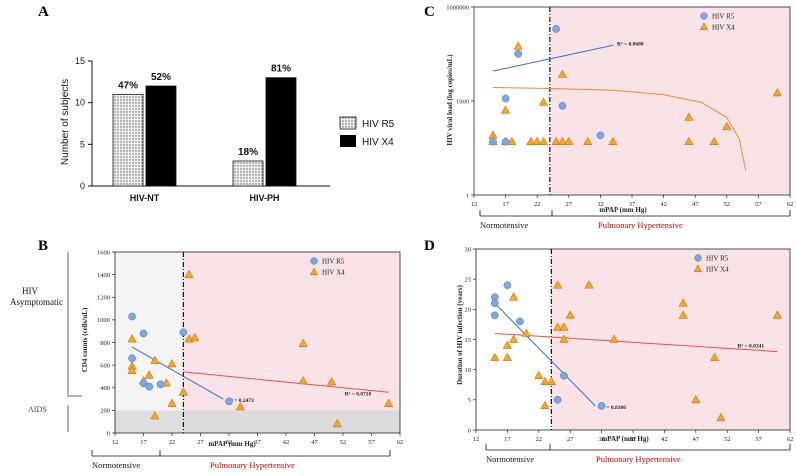 This screenshot has height=476, width=796. Describe the element at coordinates (429, 12) in the screenshot. I see `panel-c-letter: C` at that location.